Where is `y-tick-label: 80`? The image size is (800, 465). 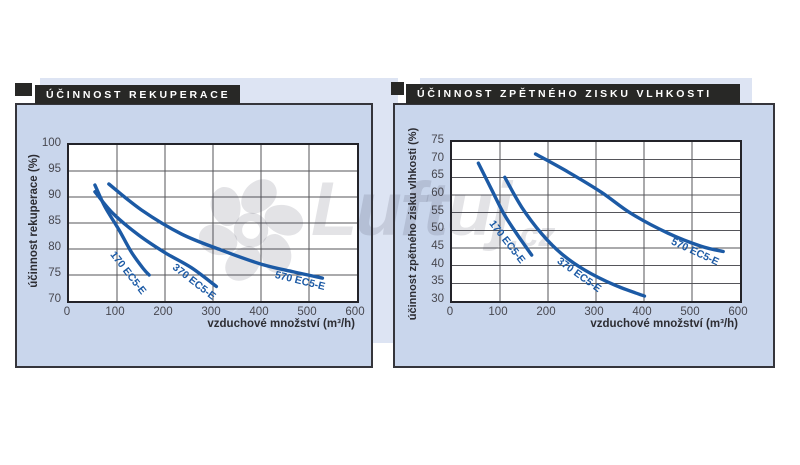
y-tick-label: 80 is located at coordinates (54, 247).